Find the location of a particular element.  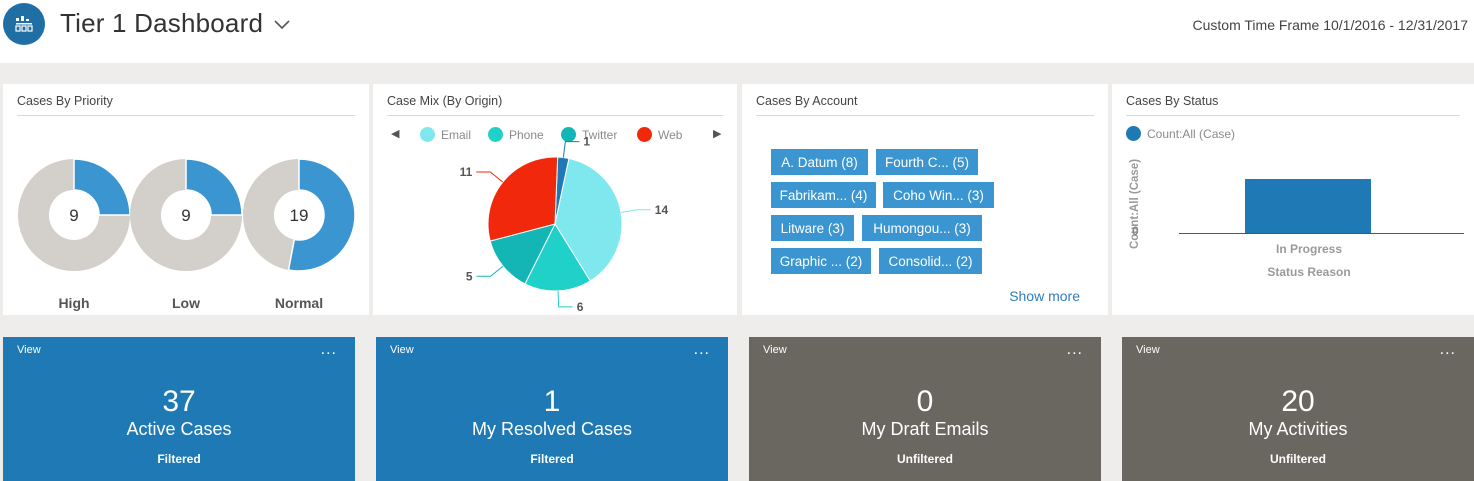

pie-slice-phone is located at coordinates (557, 257).